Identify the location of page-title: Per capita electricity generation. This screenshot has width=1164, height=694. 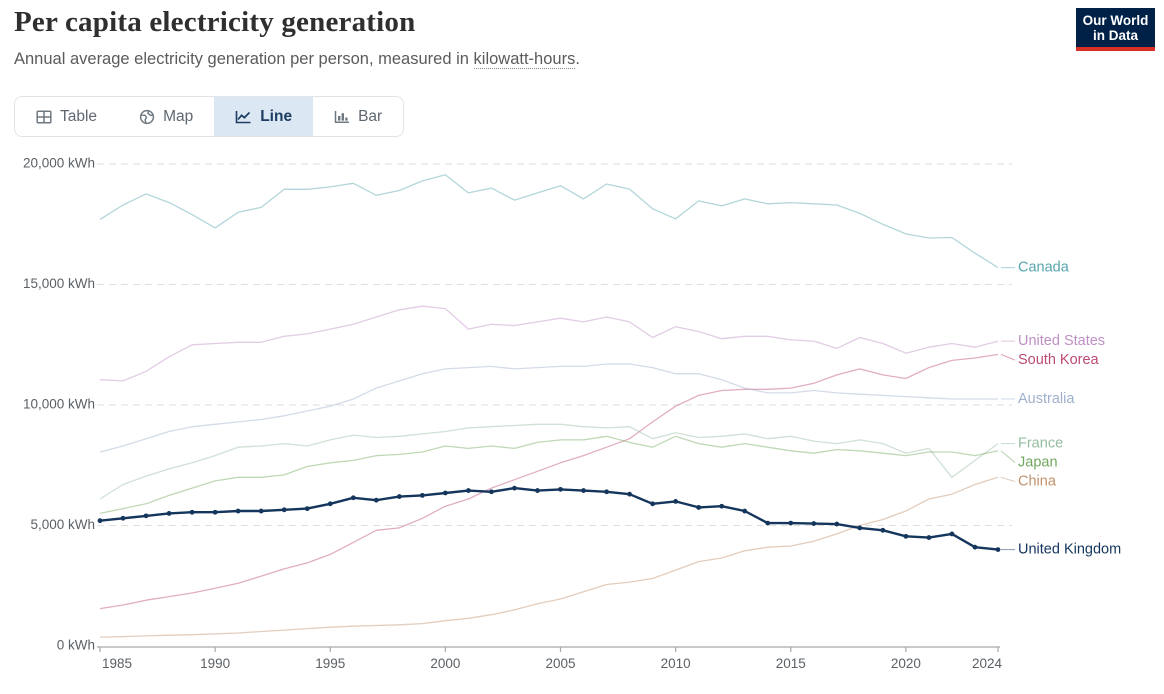
(215, 22).